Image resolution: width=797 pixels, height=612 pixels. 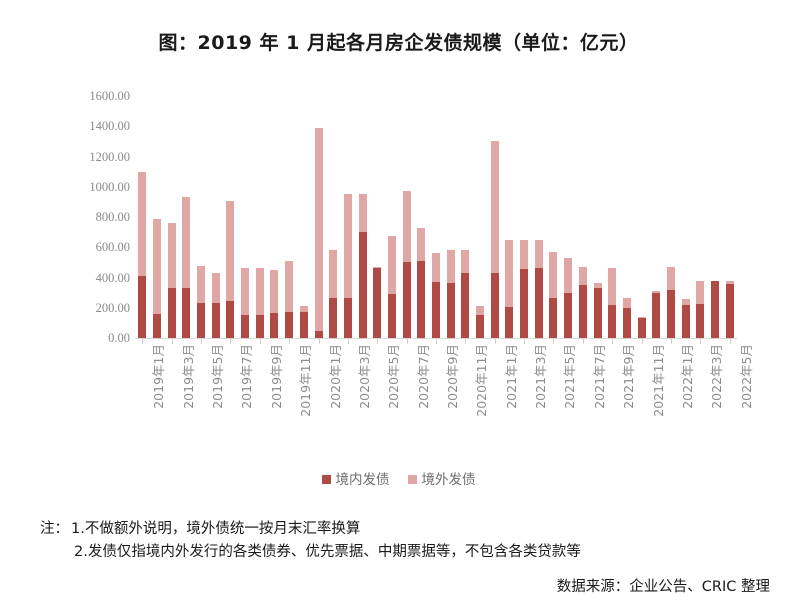 What do you see at coordinates (327, 552) in the screenshot?
I see `note-text-2: 2.发债仅指境内外发行的各类债券、优先票据、中期票据等，不包含各类贷款等` at bounding box center [327, 552].